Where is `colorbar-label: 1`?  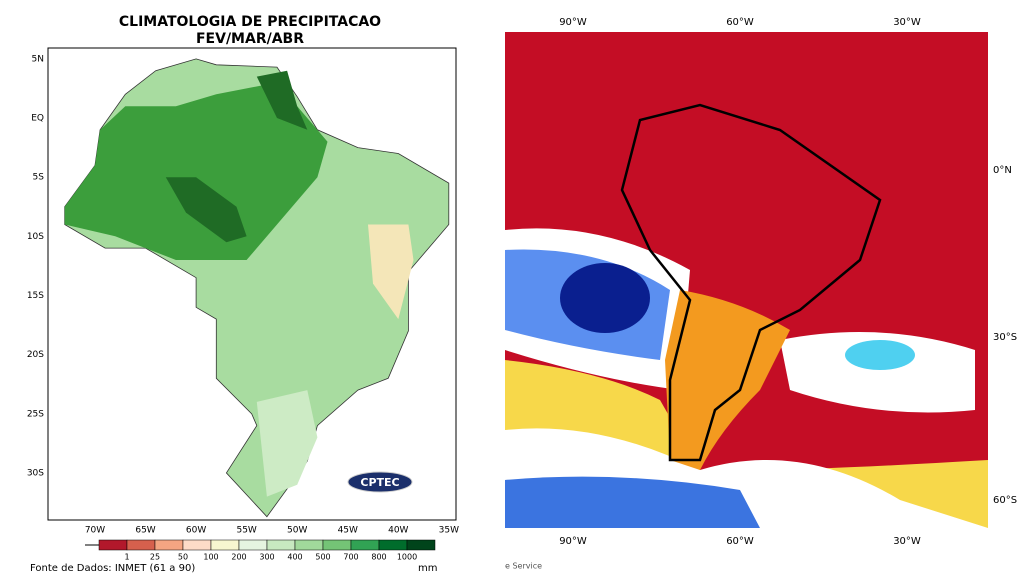
colorbar-label: 1 is located at coordinates (126, 557).